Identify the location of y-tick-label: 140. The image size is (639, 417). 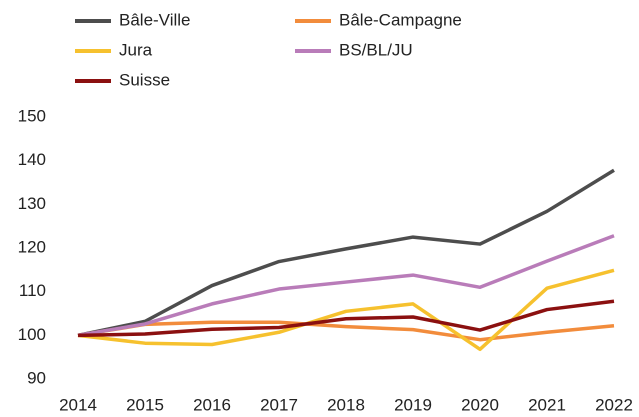
(32, 159).